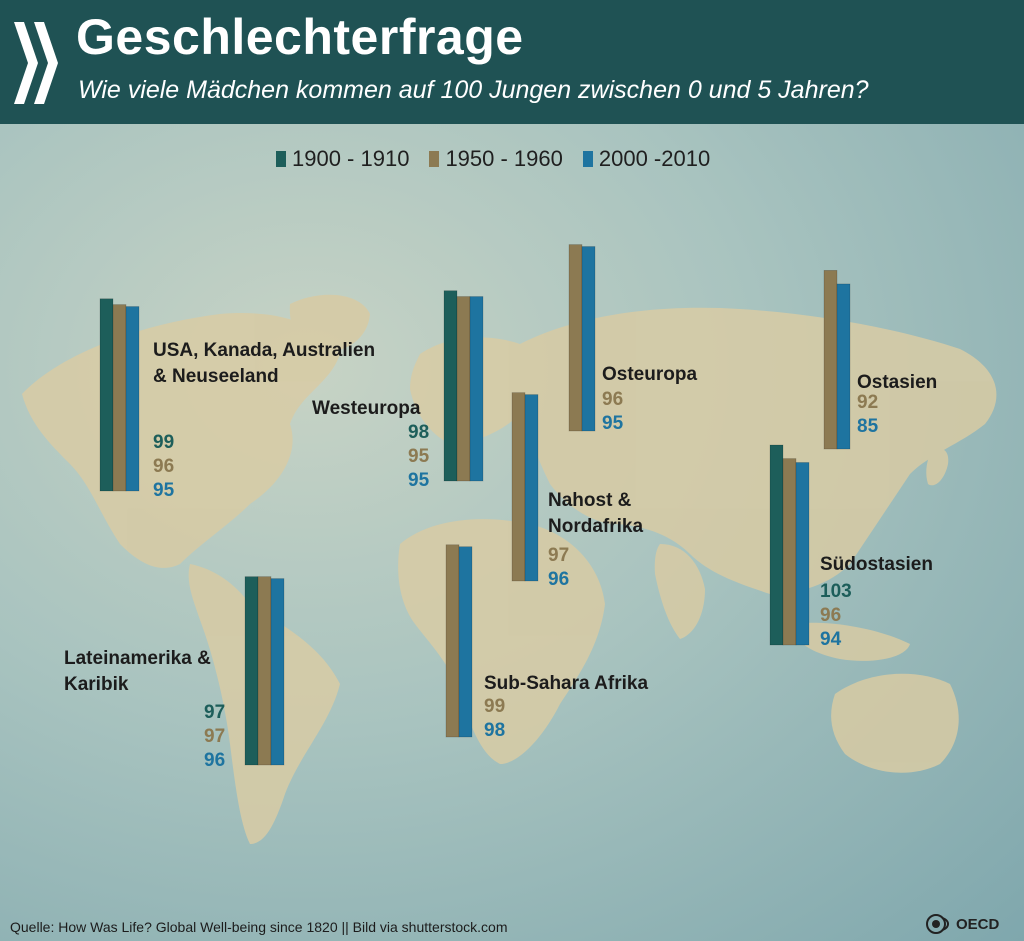  Describe the element at coordinates (215, 712) in the screenshot. I see `data-label-region-6-series-0: 97` at that location.